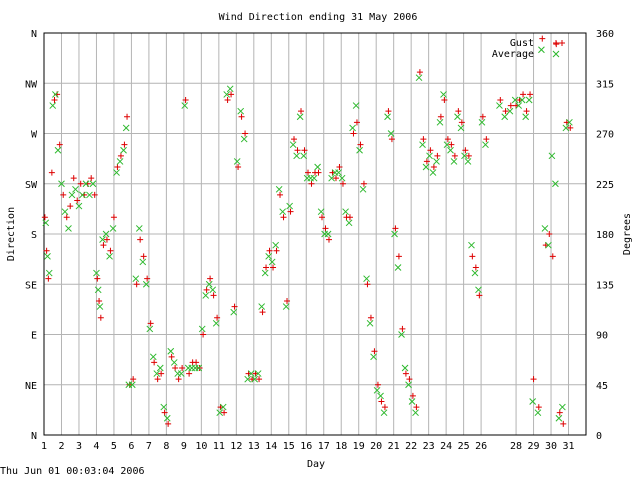  I want to click on x-tick-label: 3, so click(79, 446).